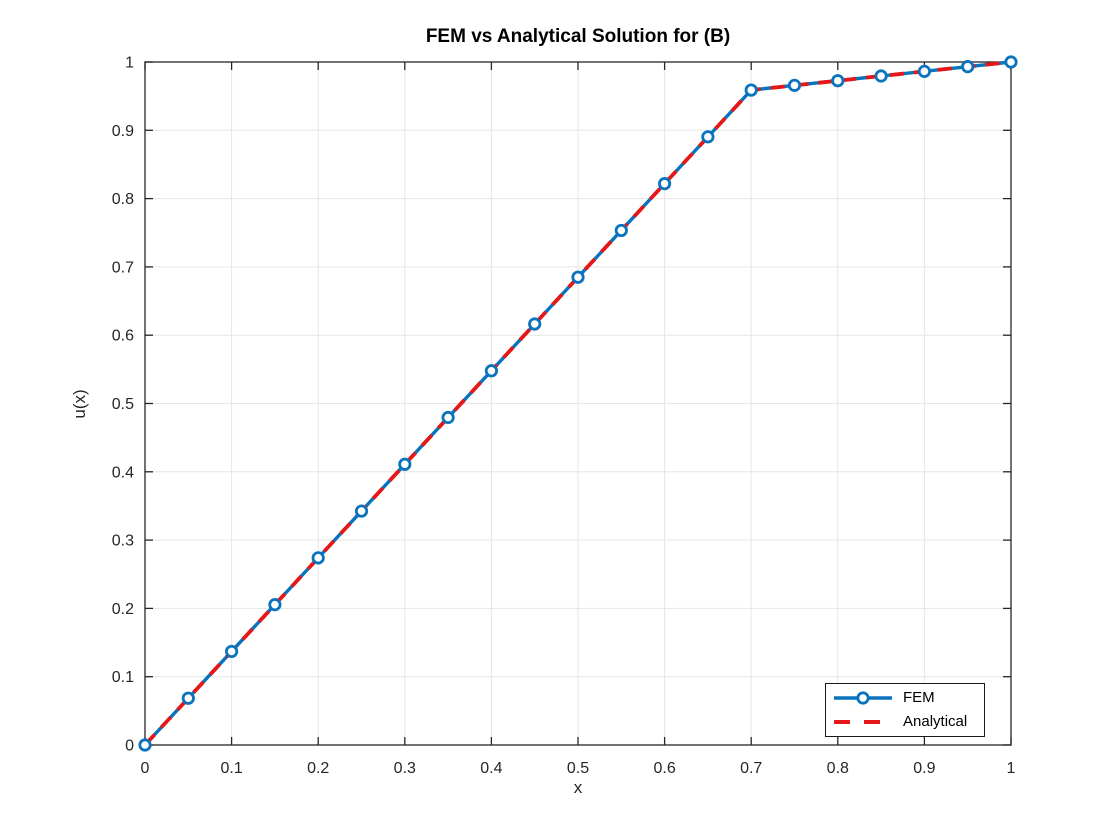 Image resolution: width=1120 pixels, height=840 pixels. What do you see at coordinates (123, 677) in the screenshot?
I see `y-tick-label: 0.1` at bounding box center [123, 677].